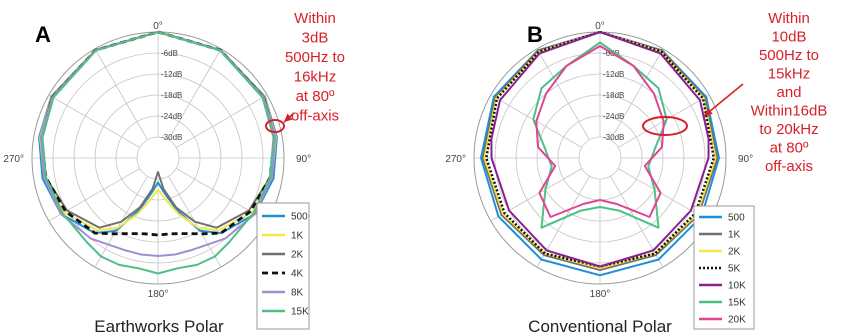  I want to click on ring-label: -6dB, so click(169, 53).